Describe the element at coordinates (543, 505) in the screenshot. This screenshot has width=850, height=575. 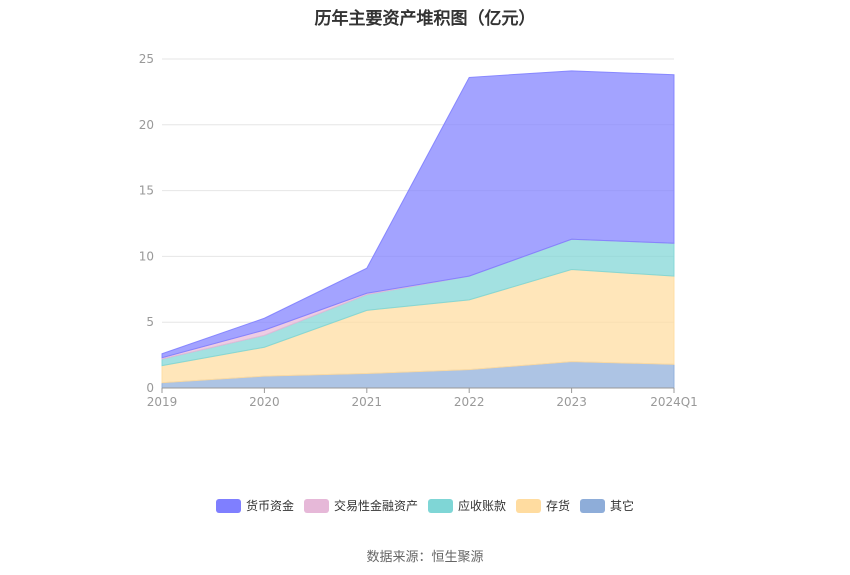
I see `legend-item: 存货` at that location.